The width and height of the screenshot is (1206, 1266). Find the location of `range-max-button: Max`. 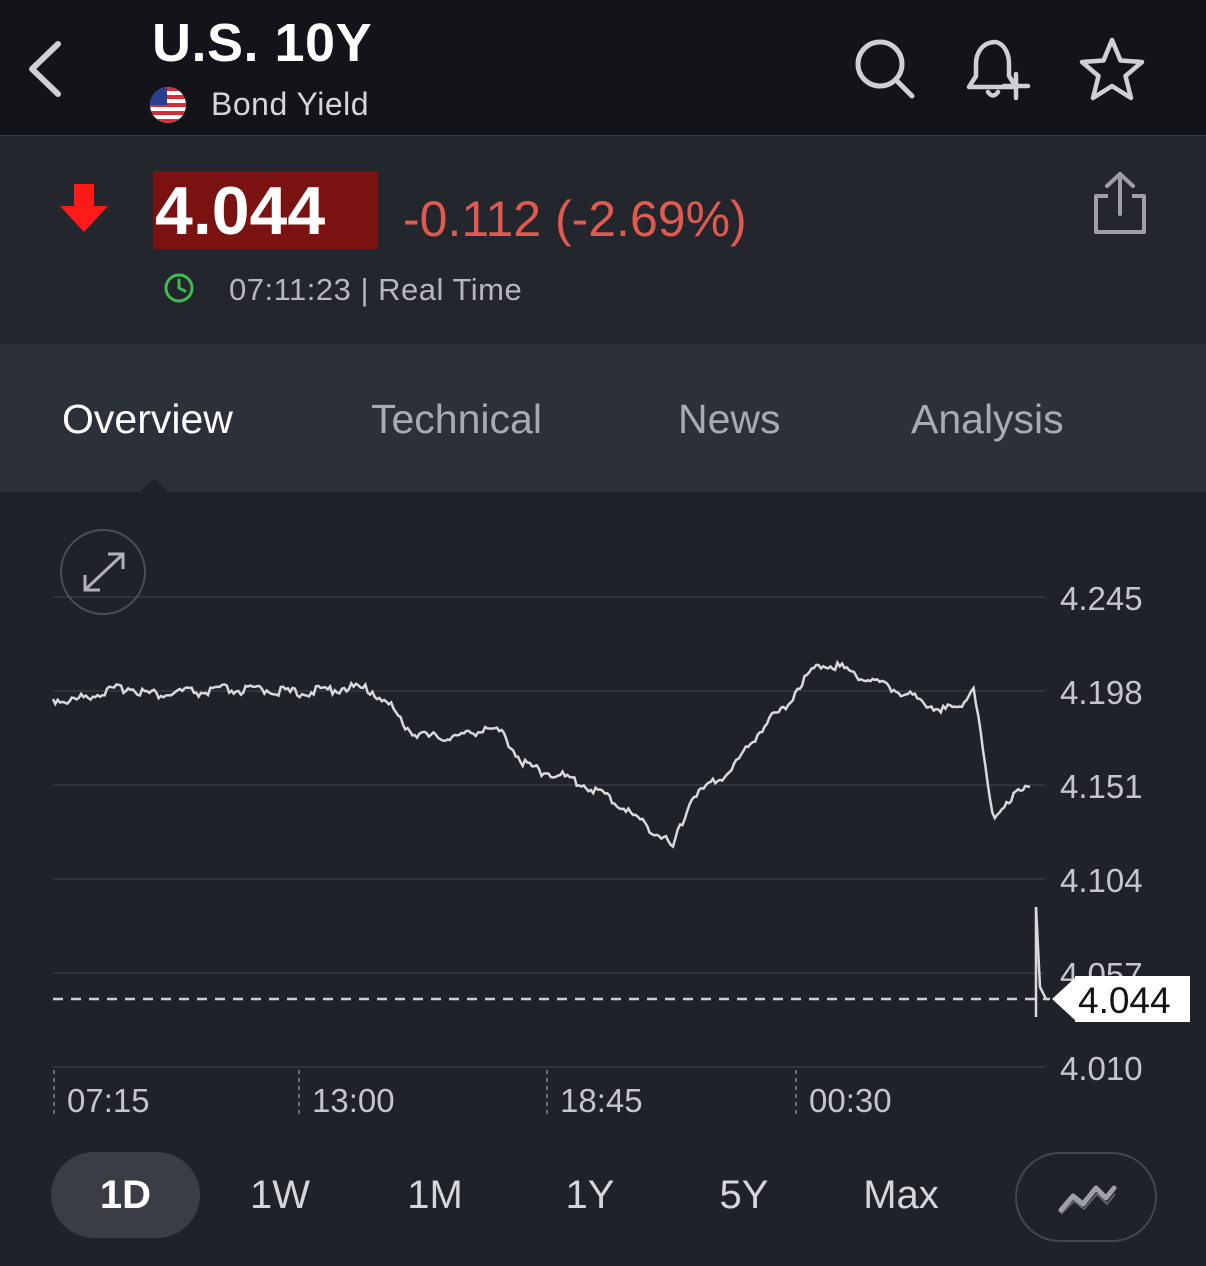

range-max-button: Max is located at coordinates (901, 1195).